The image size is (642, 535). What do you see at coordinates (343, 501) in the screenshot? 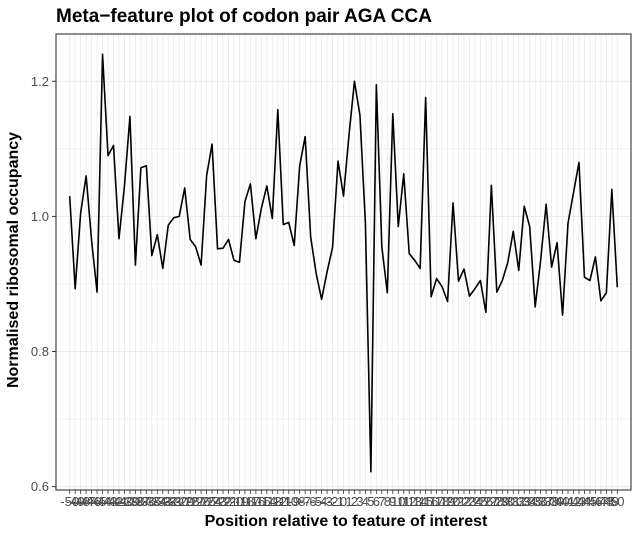
I see `x-tick-label: 0` at bounding box center [343, 501].